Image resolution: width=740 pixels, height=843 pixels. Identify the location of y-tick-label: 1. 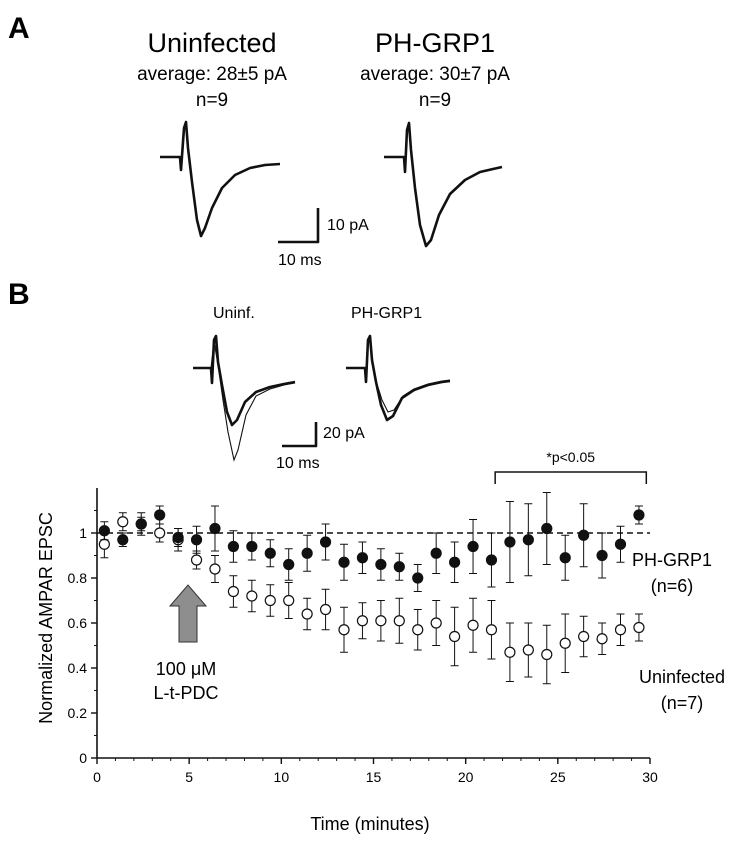
(83, 533).